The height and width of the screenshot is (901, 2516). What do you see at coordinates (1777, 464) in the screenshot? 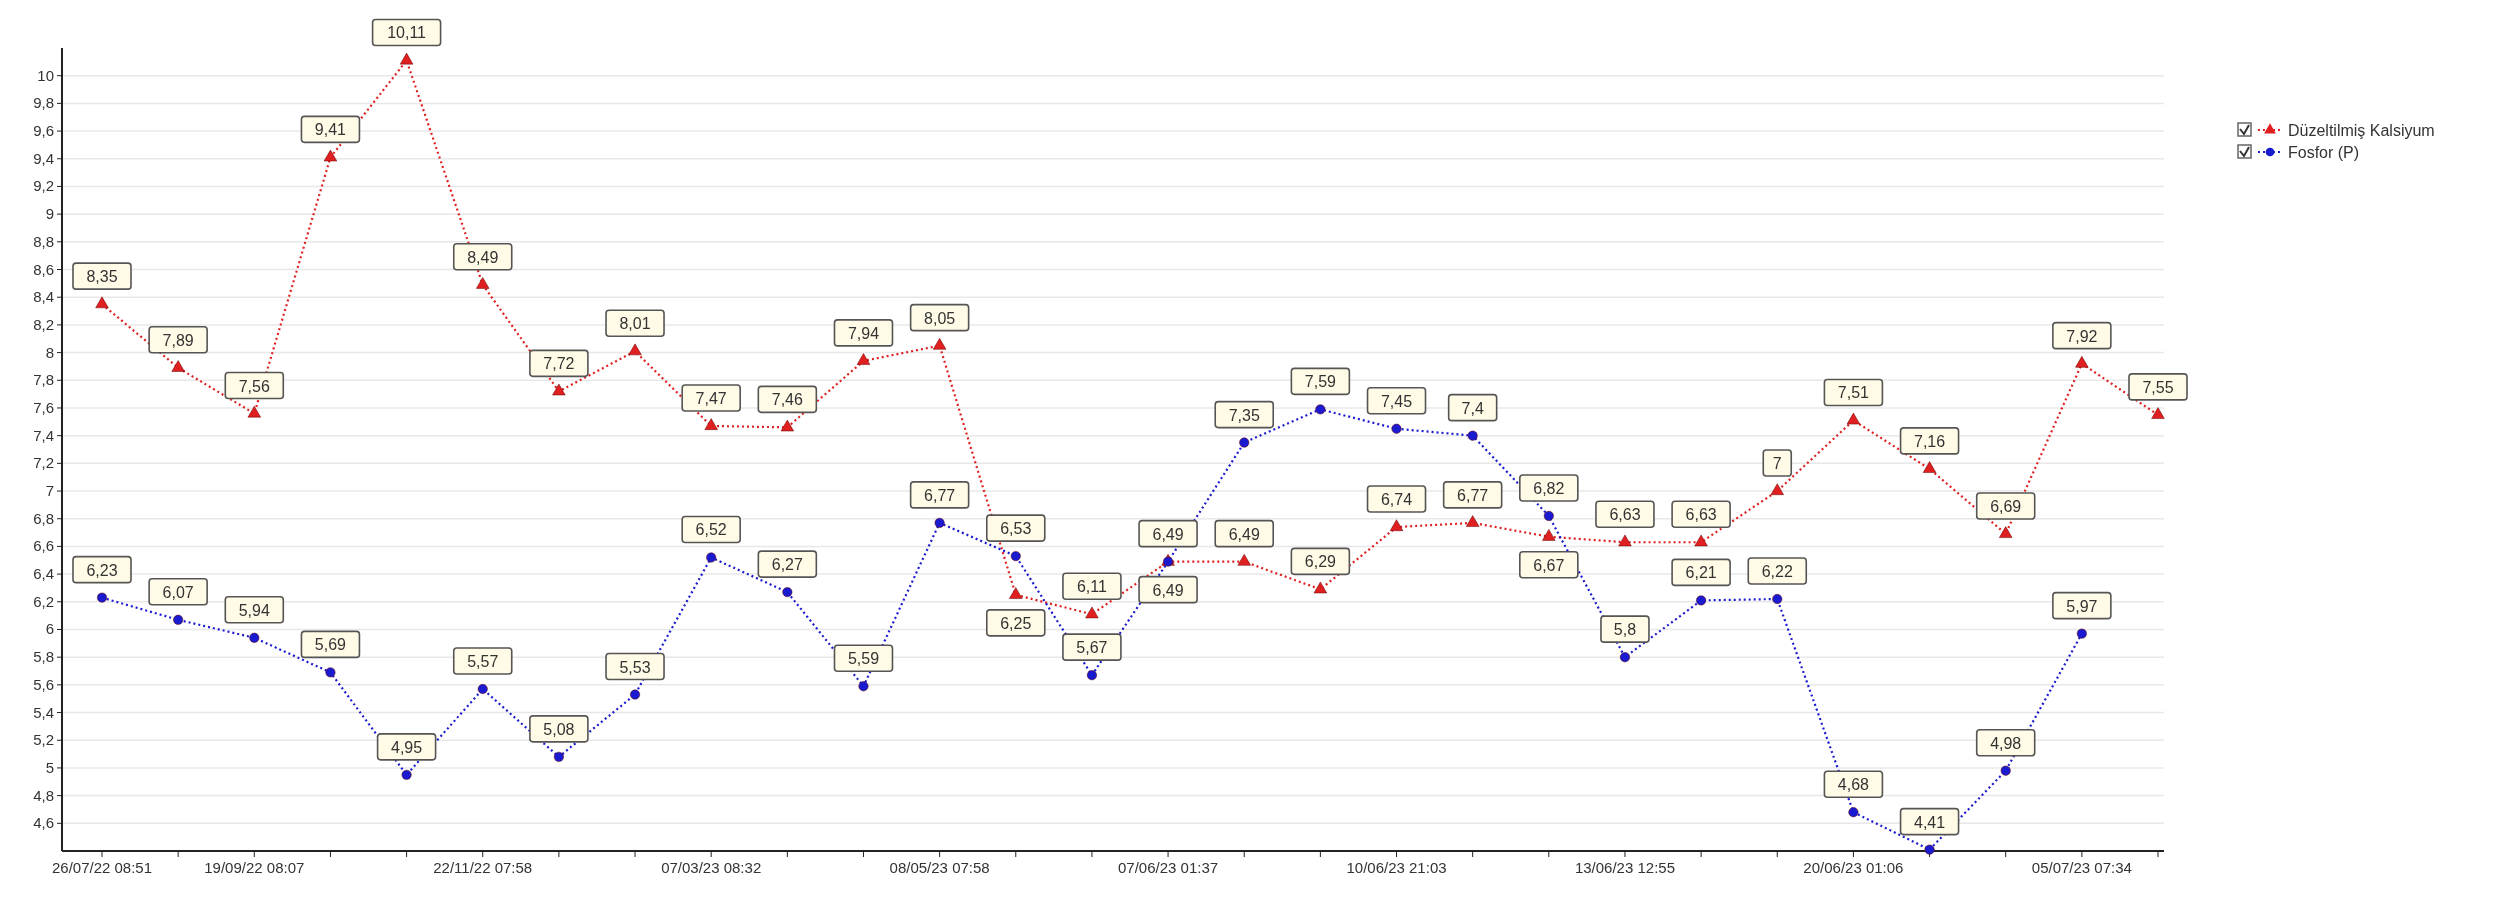
I see `data-label: 7` at bounding box center [1777, 464].